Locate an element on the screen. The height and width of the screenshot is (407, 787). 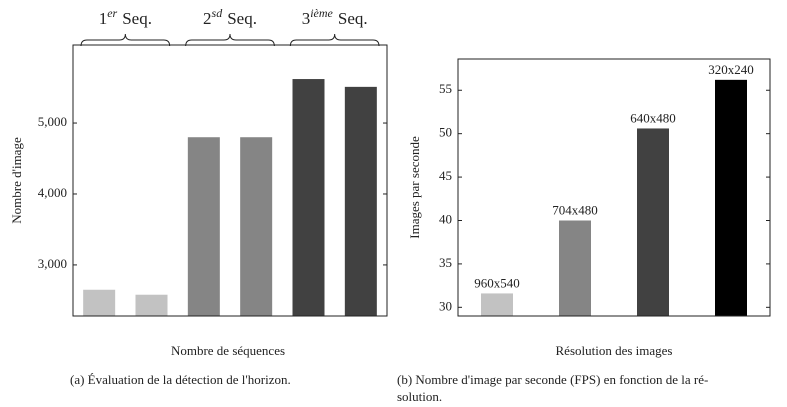
group-sup: er is located at coordinates (112, 13).